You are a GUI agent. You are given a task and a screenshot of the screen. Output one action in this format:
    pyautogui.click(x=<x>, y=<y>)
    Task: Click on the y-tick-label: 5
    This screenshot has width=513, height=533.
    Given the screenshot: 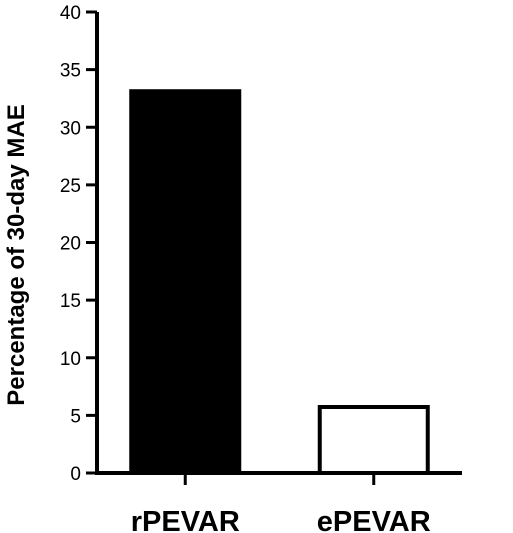 What is the action you would take?
    pyautogui.click(x=75, y=416)
    